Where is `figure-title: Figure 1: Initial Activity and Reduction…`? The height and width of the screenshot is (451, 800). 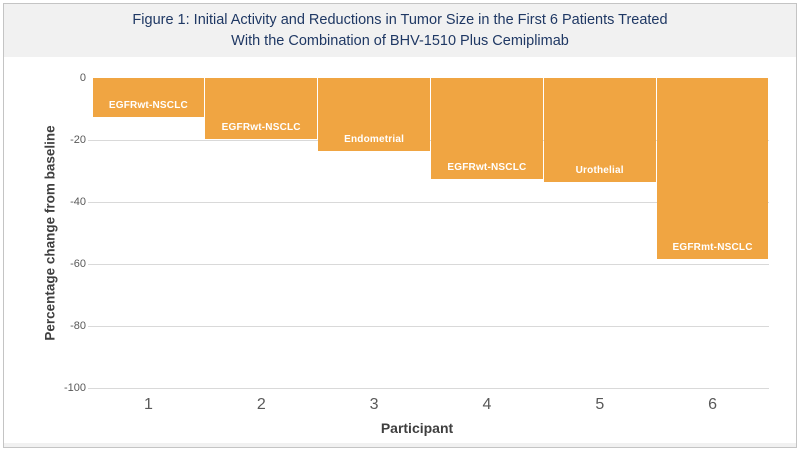
figure-title: Figure 1: Initial Activity and Reduction… is located at coordinates (400, 31).